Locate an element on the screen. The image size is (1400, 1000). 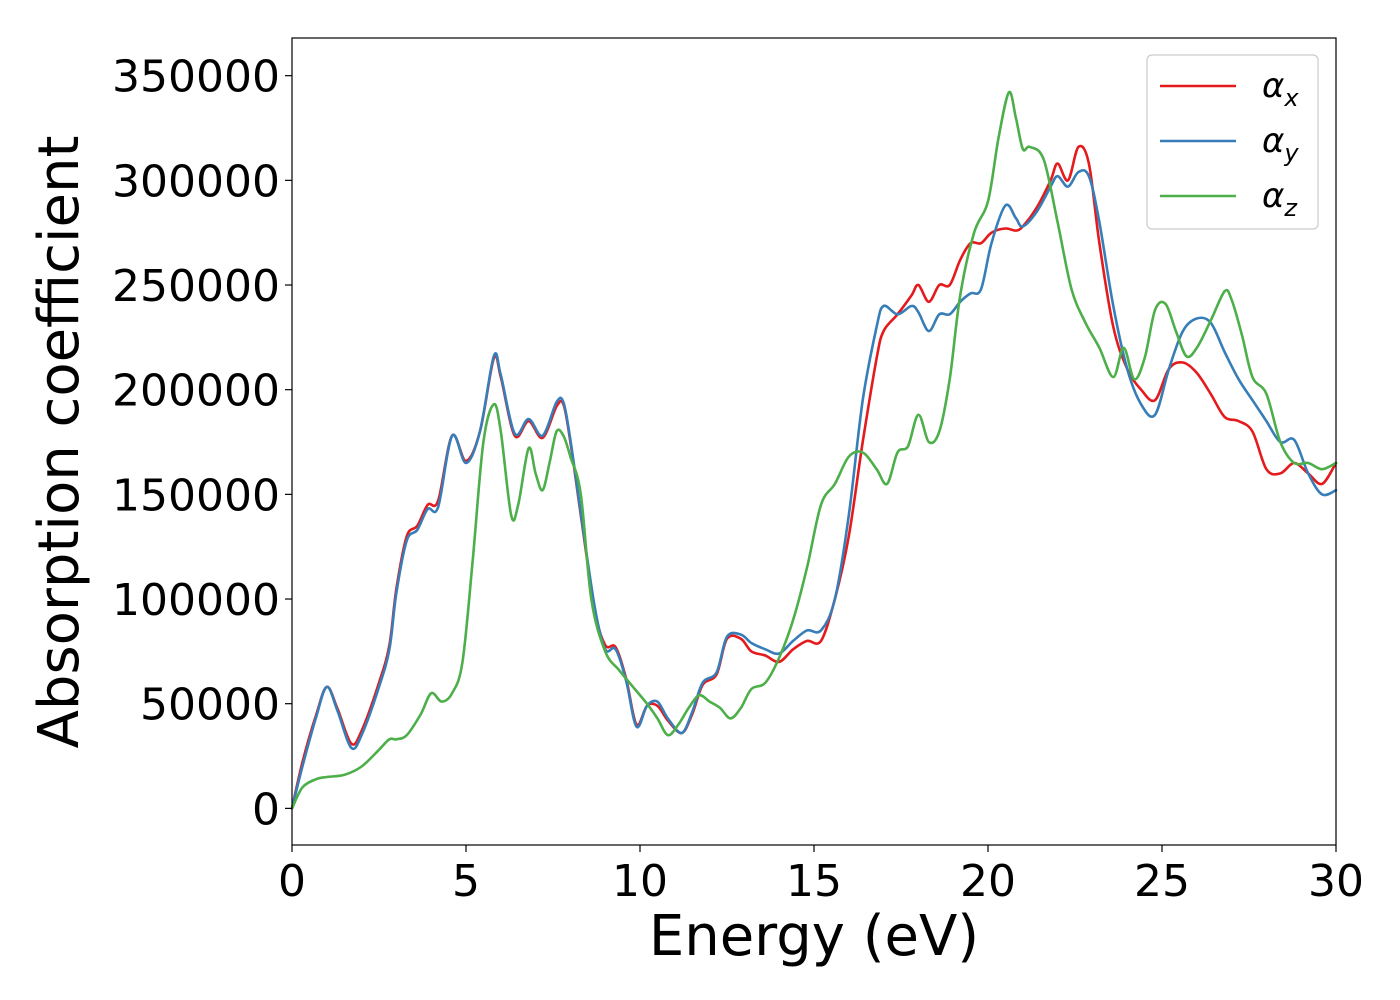
y-tick-label: 100000 is located at coordinates (196, 600).